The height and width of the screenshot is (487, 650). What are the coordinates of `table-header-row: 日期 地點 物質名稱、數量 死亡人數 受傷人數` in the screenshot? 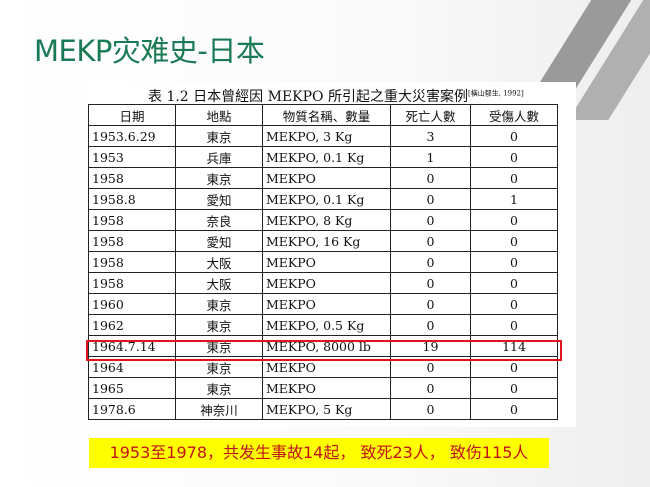 It's located at (323, 115).